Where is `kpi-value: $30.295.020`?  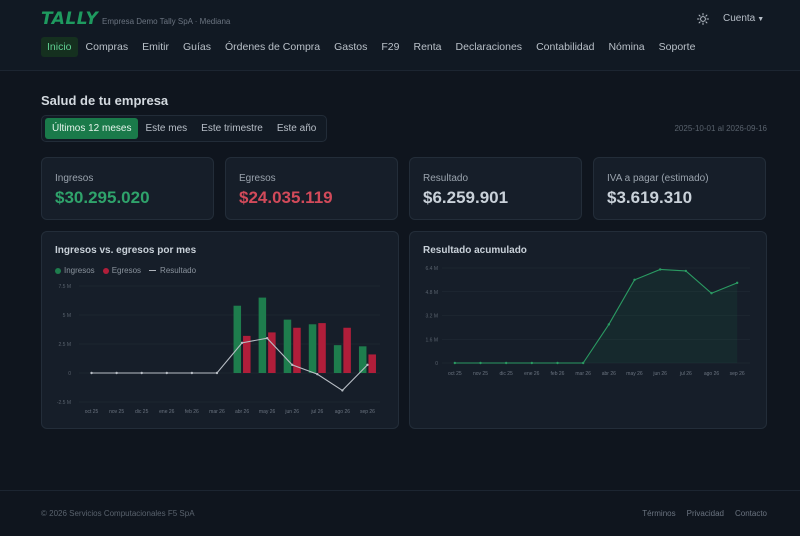 kpi-value: $30.295.020 is located at coordinates (102, 197).